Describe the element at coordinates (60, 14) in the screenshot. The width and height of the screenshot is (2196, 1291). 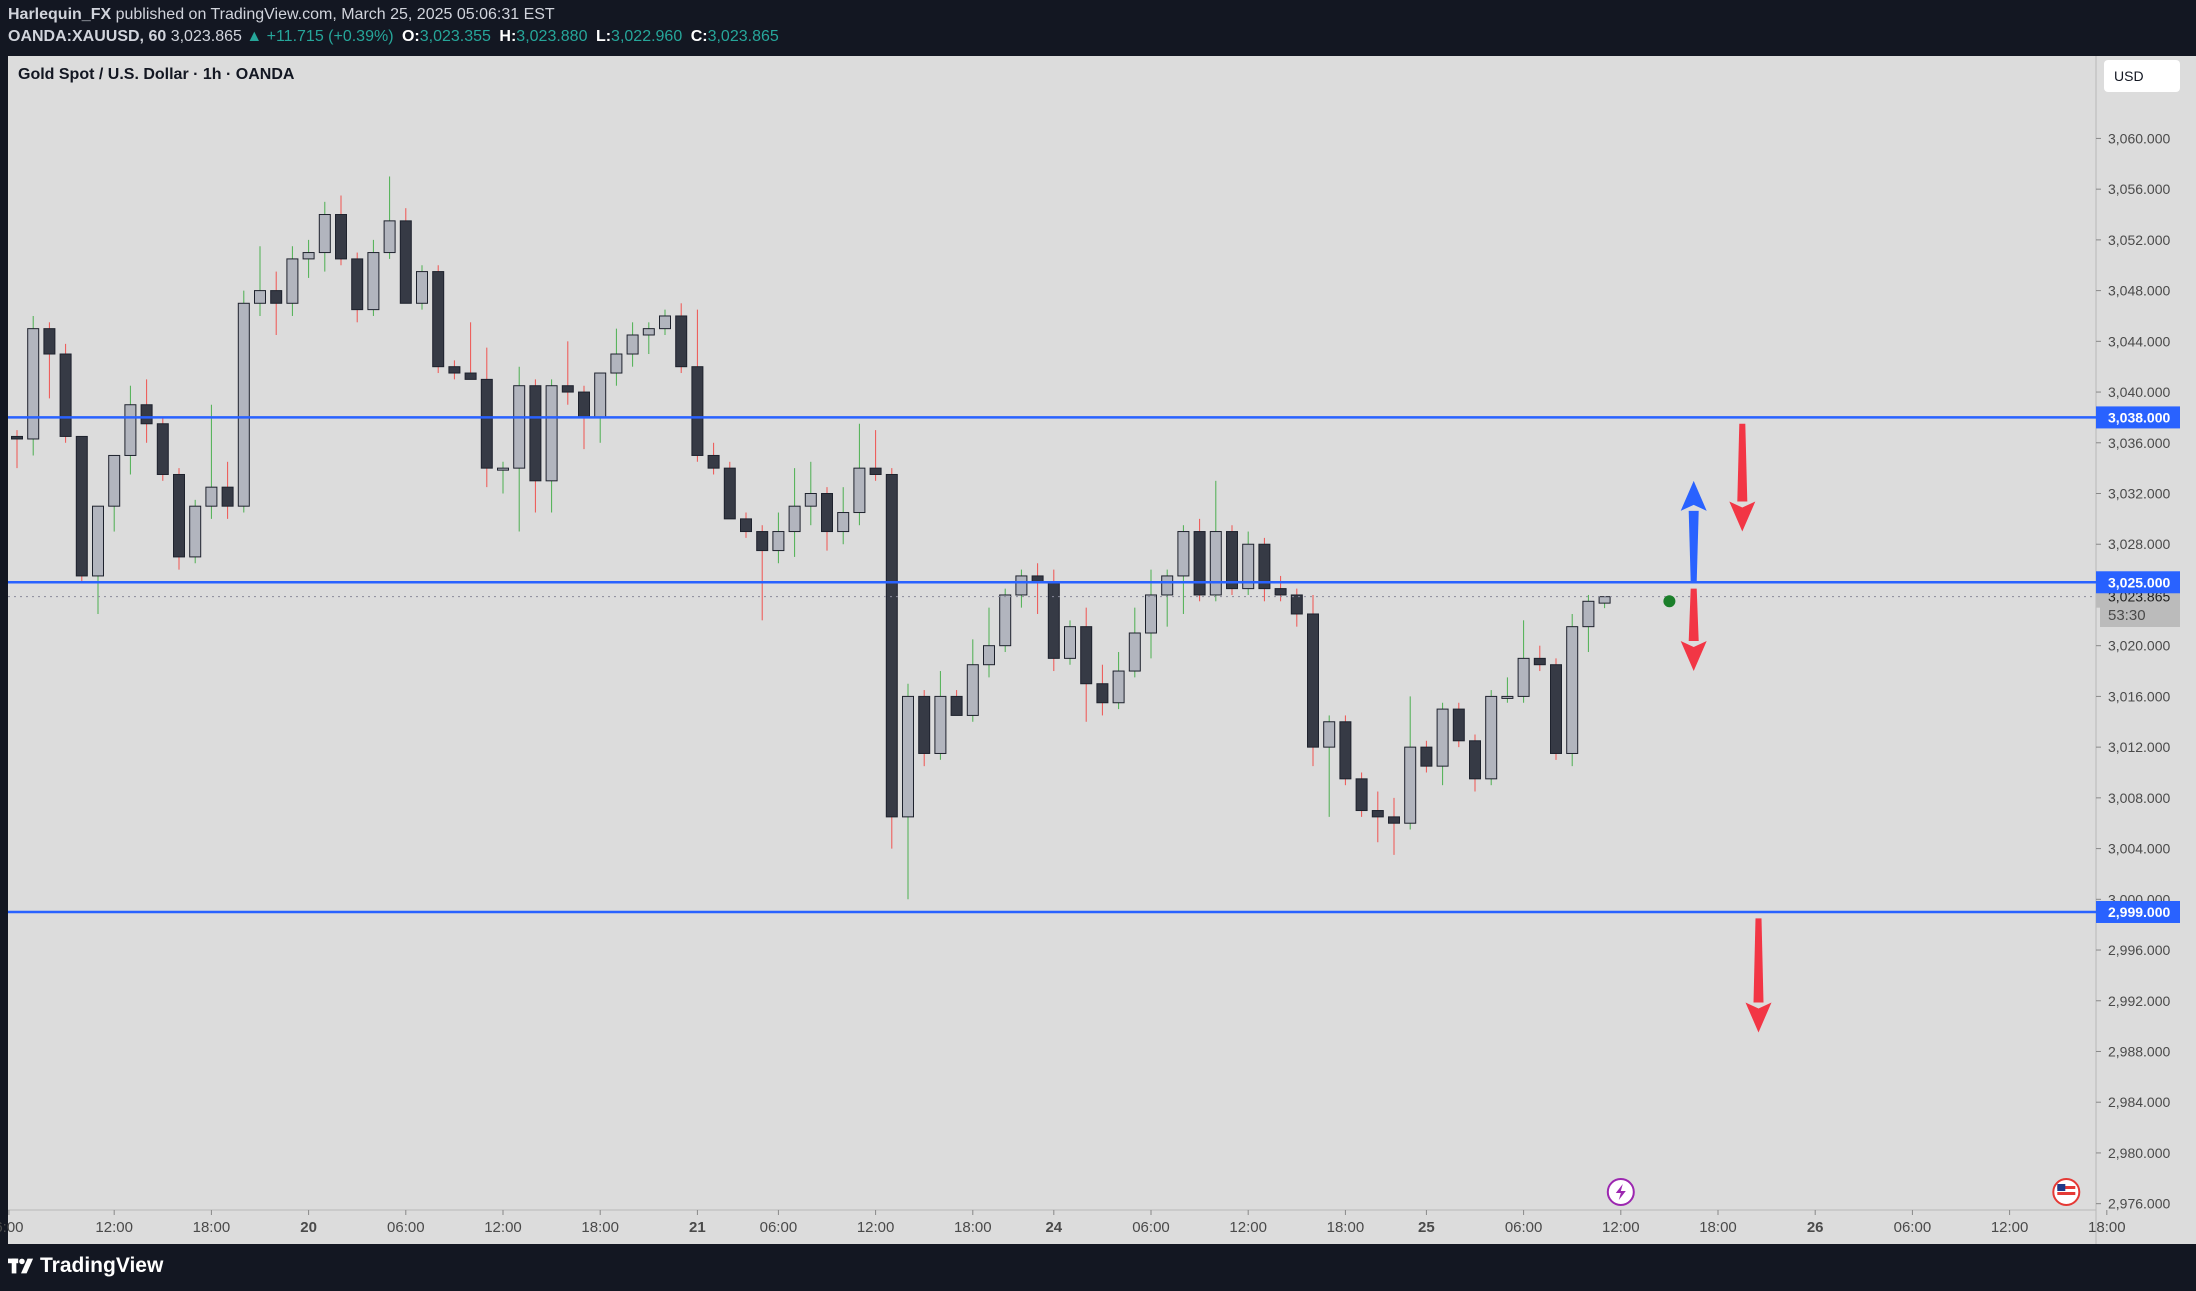
I see `author-name: Harlequin_FX` at that location.